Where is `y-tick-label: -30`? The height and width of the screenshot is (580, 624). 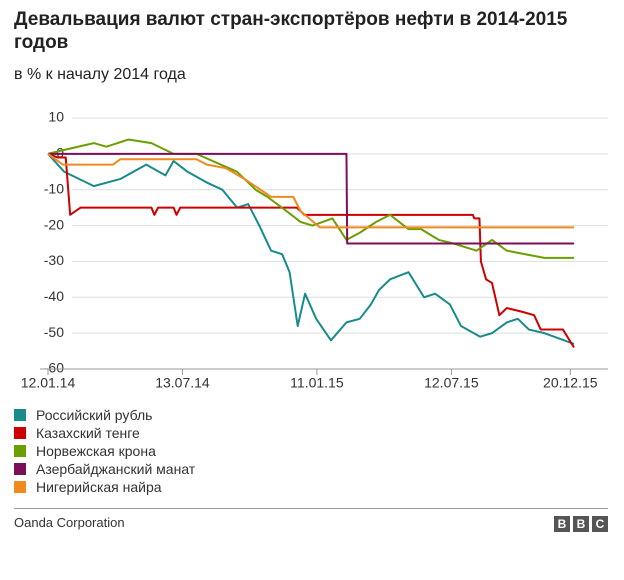 y-tick-label: -30 is located at coordinates (54, 260).